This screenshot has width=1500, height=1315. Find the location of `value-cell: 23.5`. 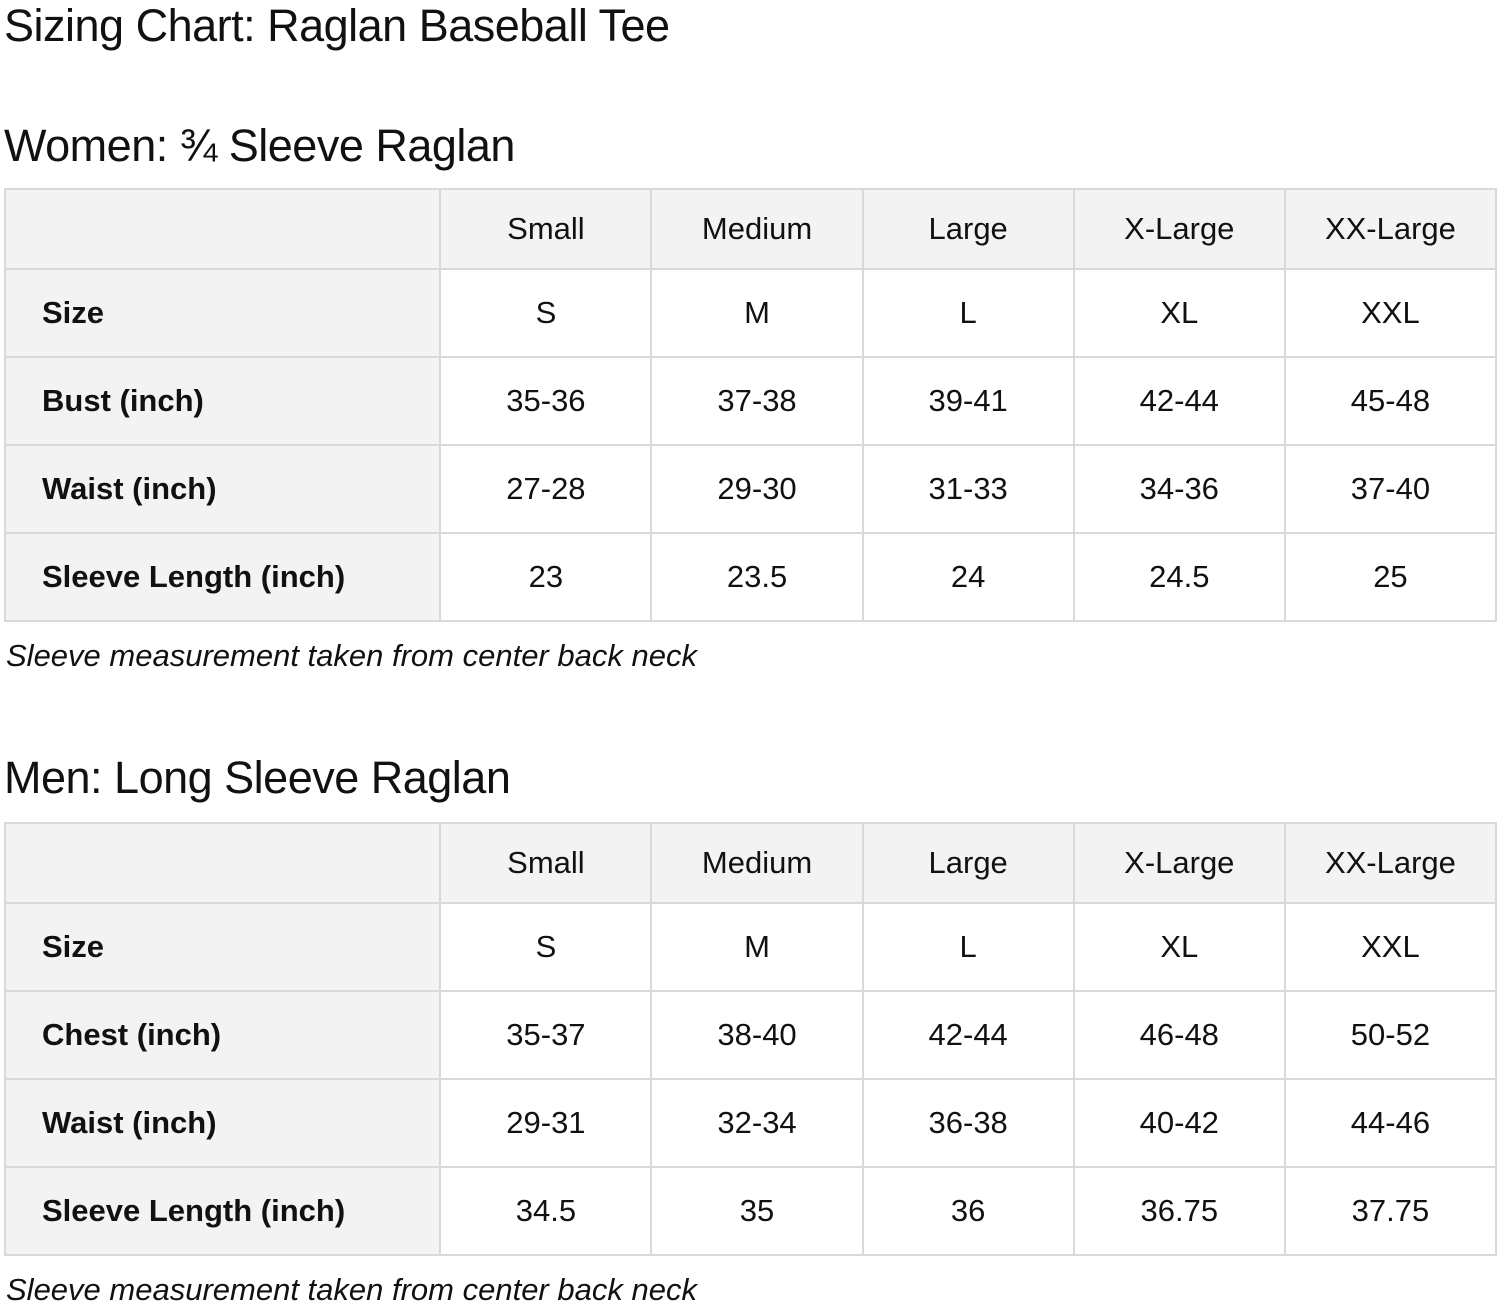

value-cell: 23.5 is located at coordinates (757, 577).